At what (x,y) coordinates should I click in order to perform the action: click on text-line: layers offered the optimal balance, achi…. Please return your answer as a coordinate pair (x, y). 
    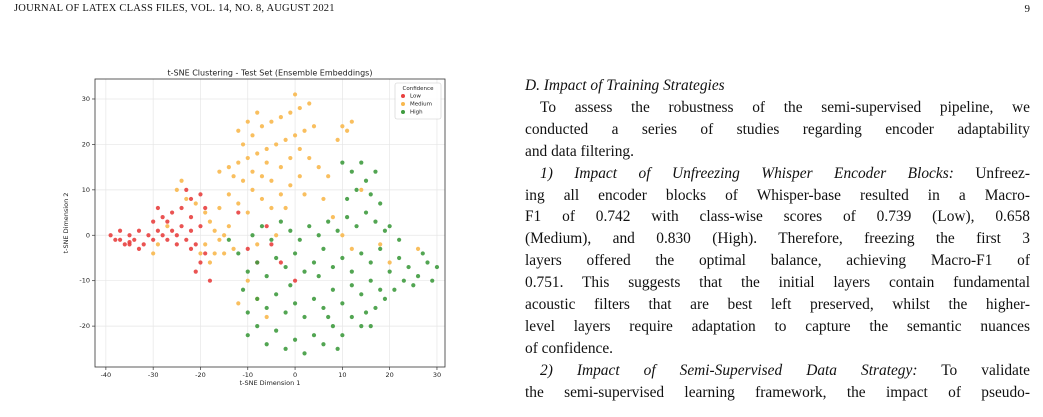
    Looking at the image, I should click on (777, 261).